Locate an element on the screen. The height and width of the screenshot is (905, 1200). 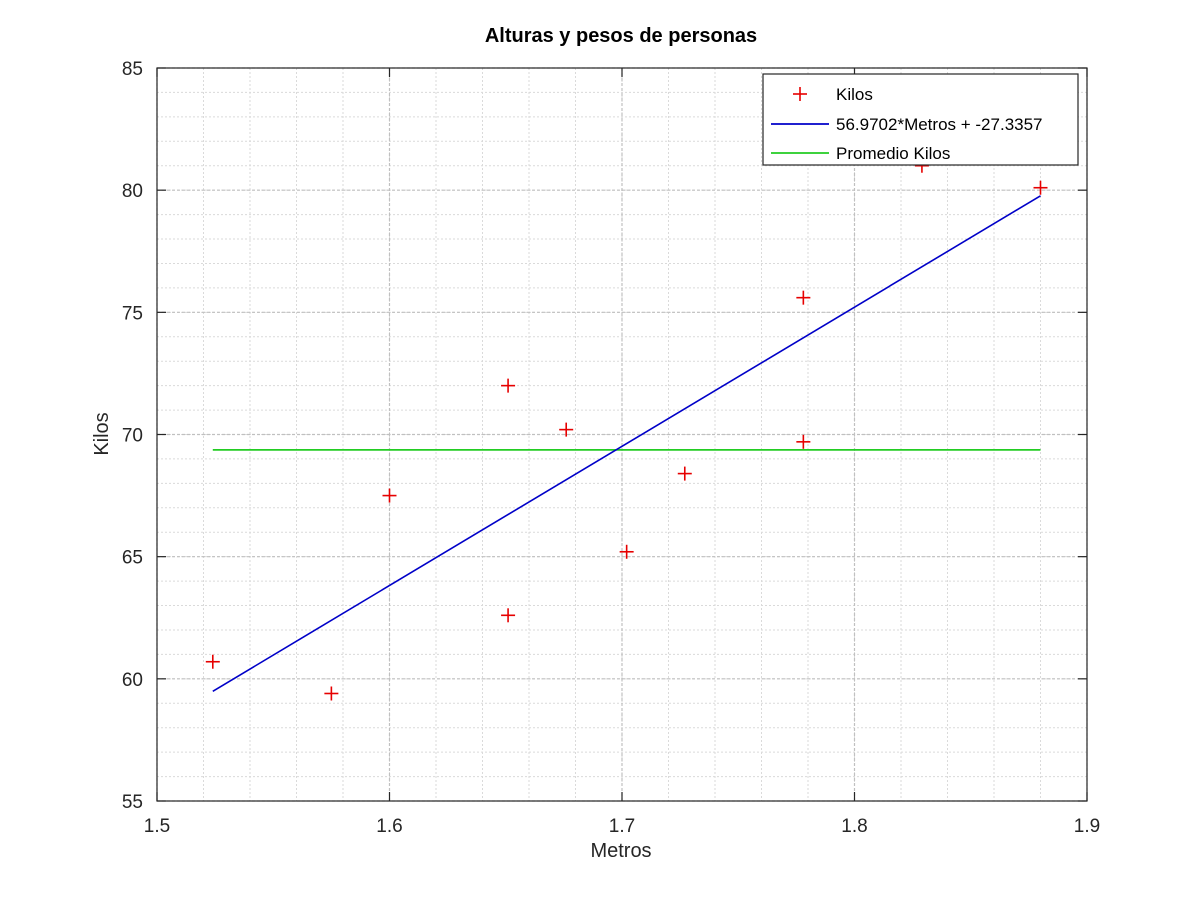
y-tick-label: 60 is located at coordinates (132, 680).